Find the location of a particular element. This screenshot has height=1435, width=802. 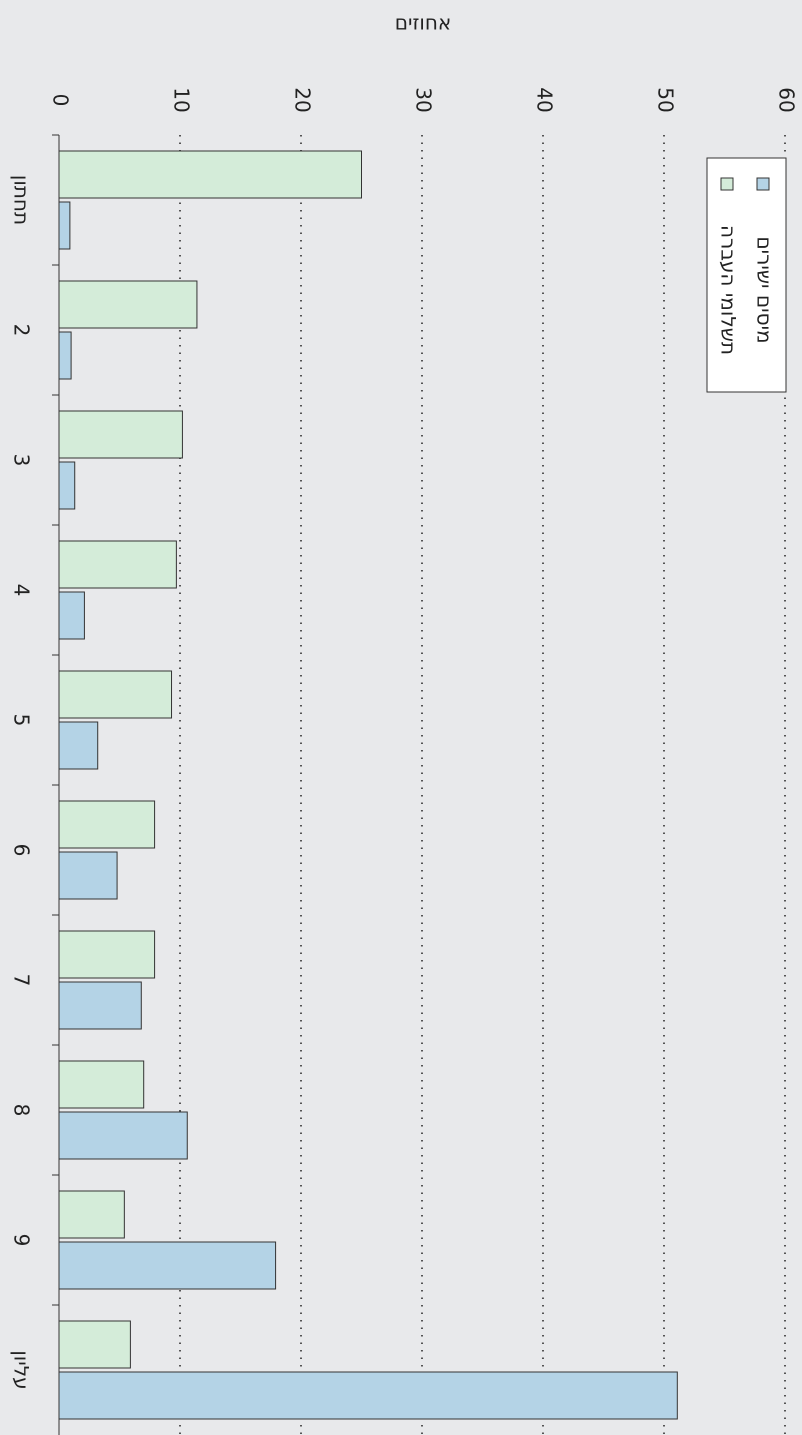

y-tick-label: 5 is located at coordinates (22, 720).